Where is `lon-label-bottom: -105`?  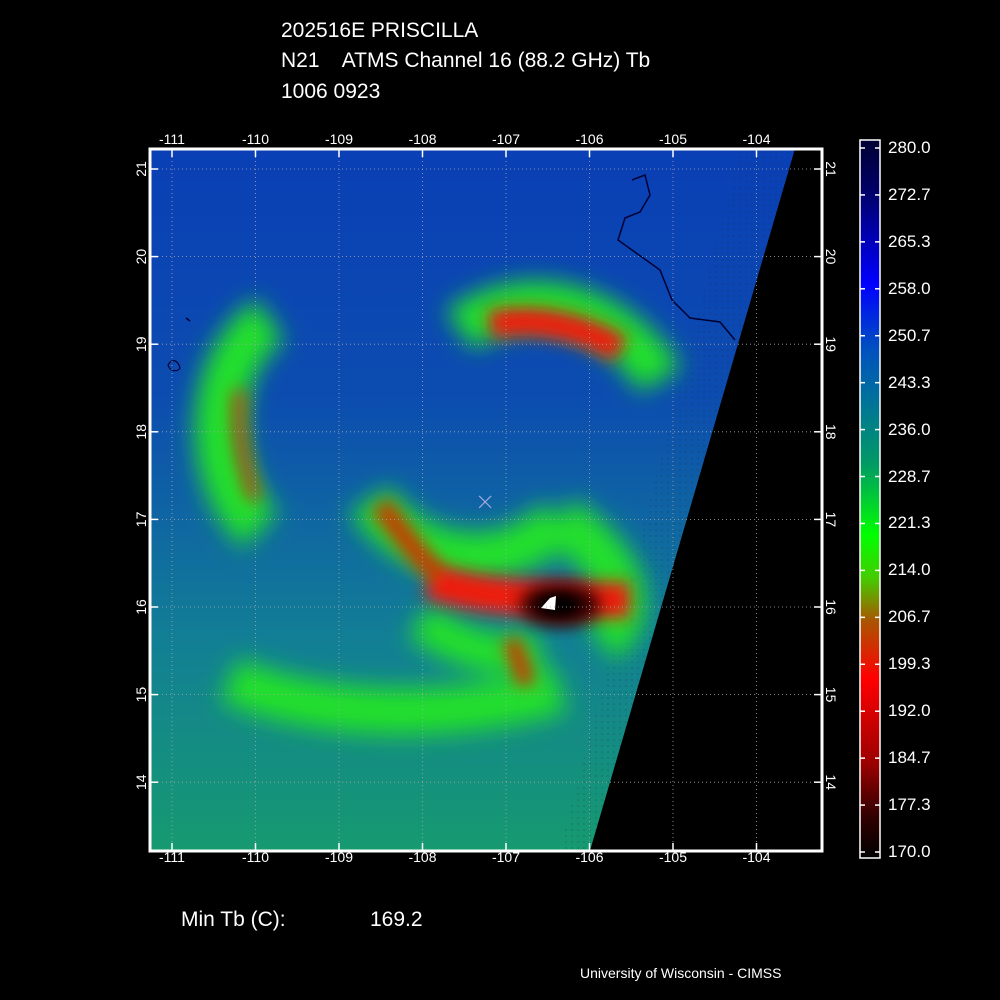
lon-label-bottom: -105 is located at coordinates (673, 857).